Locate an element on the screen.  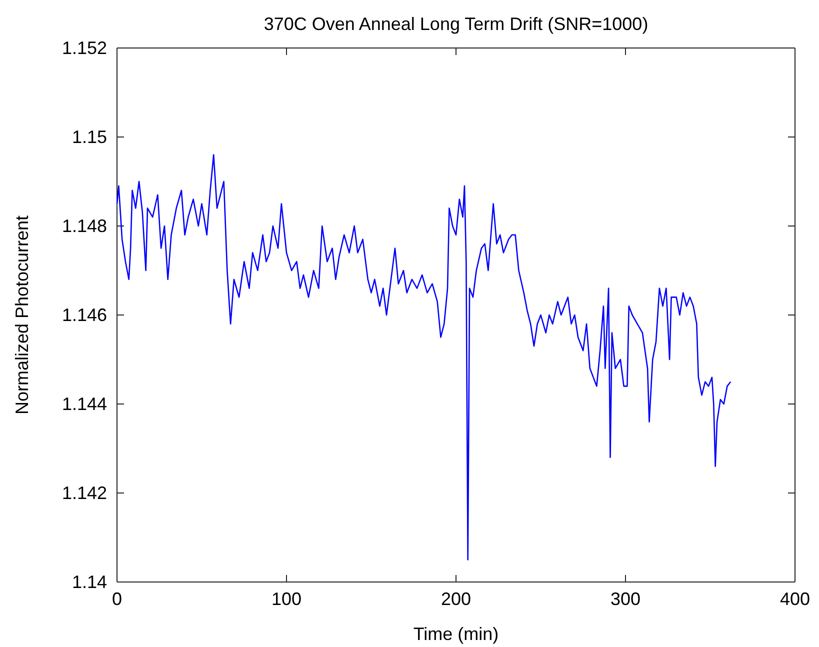
y-tick-label: 1.146 is located at coordinates (84, 314).